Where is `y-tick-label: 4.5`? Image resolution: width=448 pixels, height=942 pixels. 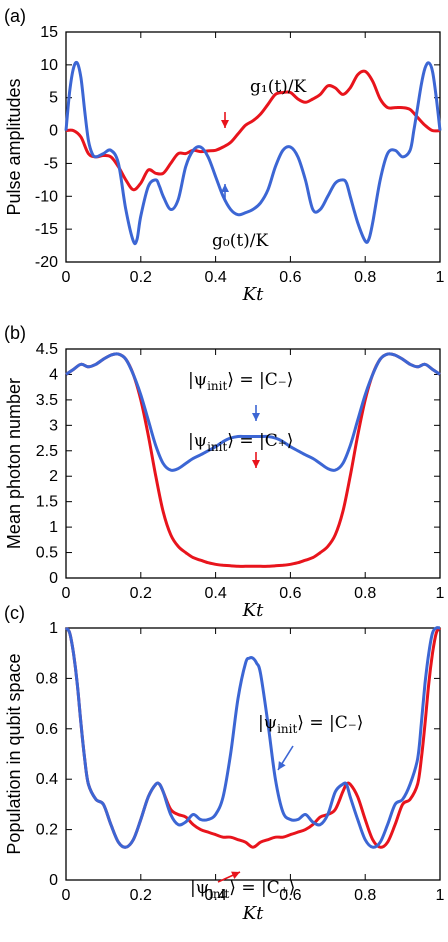 y-tick-label: 4.5 is located at coordinates (47, 349).